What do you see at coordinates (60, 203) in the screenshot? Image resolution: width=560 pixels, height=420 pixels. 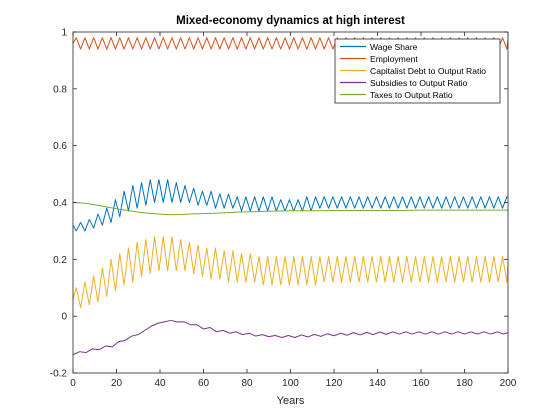 I see `y-tick-label: 0.4` at bounding box center [60, 203].